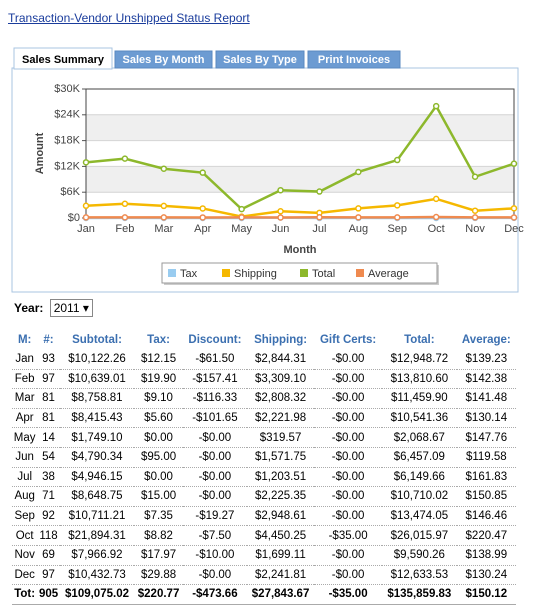  Describe the element at coordinates (486, 339) in the screenshot. I see `column-header: Average:` at that location.